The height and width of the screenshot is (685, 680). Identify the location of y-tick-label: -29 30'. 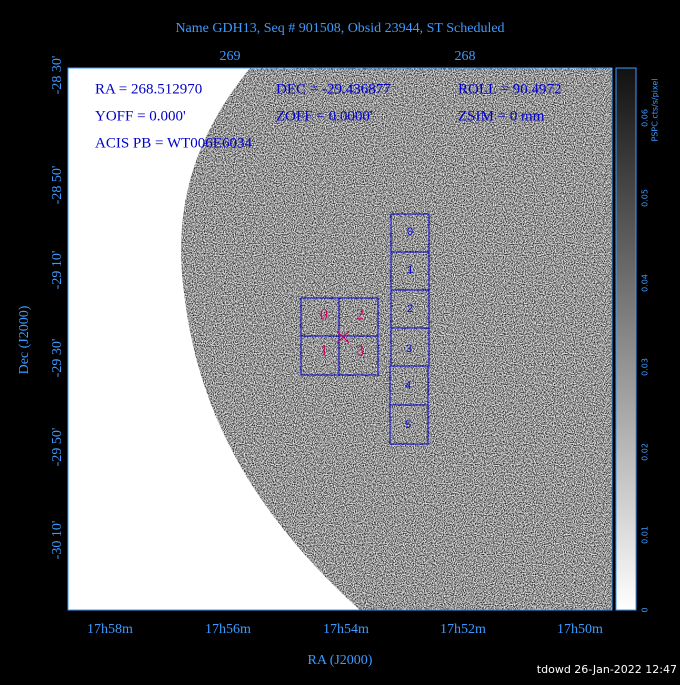
(57, 358).